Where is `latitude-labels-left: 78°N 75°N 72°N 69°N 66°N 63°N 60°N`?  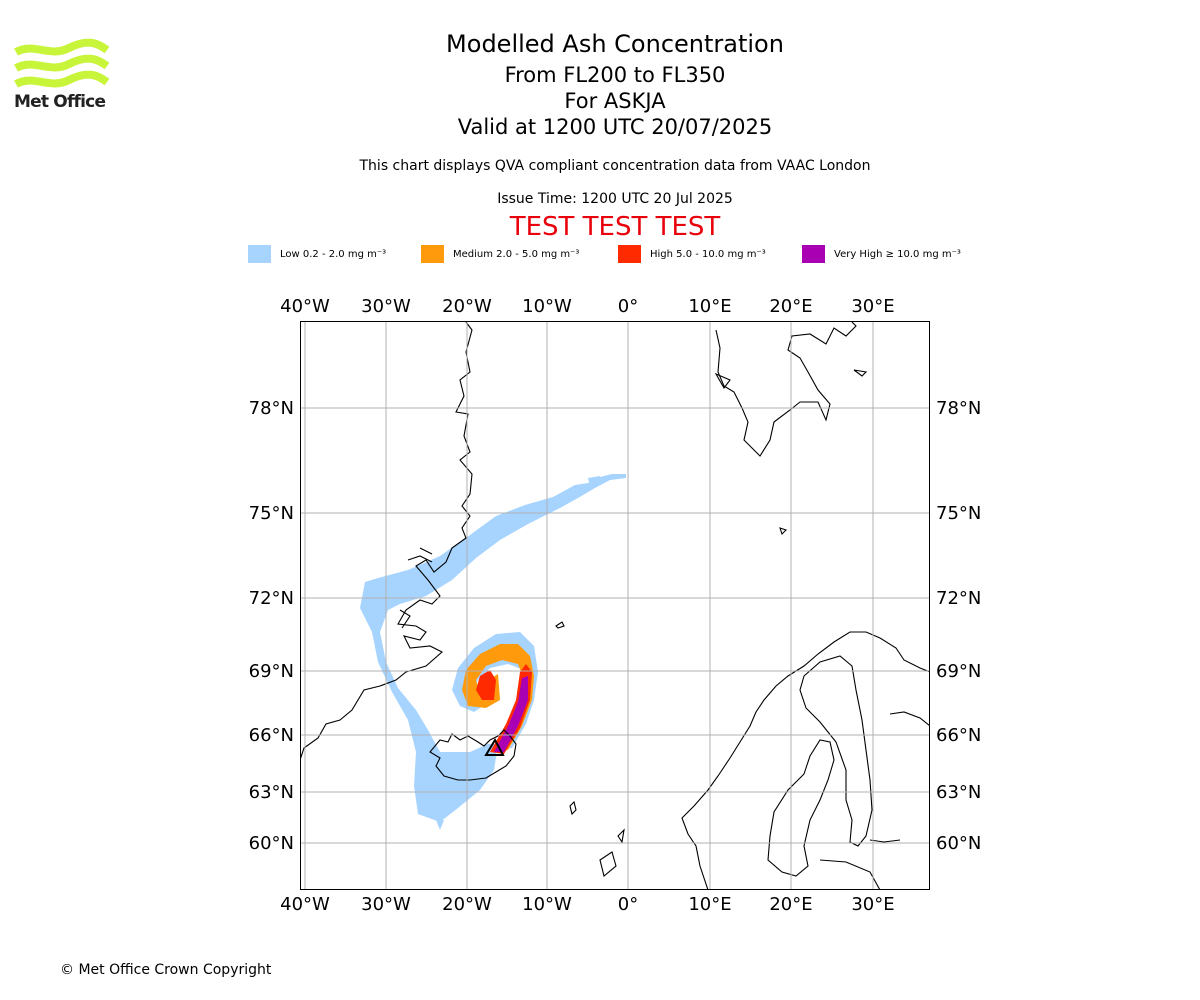 latitude-labels-left: 78°N 75°N 72°N 69°N 66°N 63°N 60°N is located at coordinates (271, 626).